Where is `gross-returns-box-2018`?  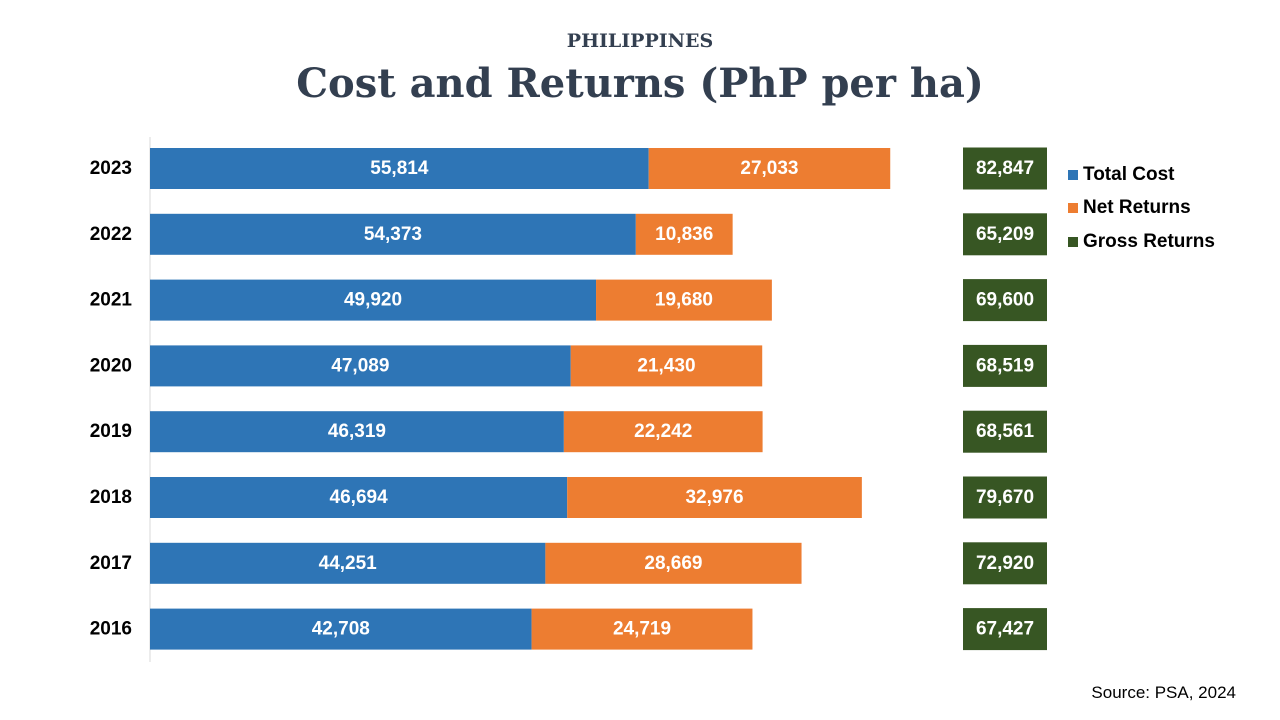
gross-returns-box-2018 is located at coordinates (1005, 497).